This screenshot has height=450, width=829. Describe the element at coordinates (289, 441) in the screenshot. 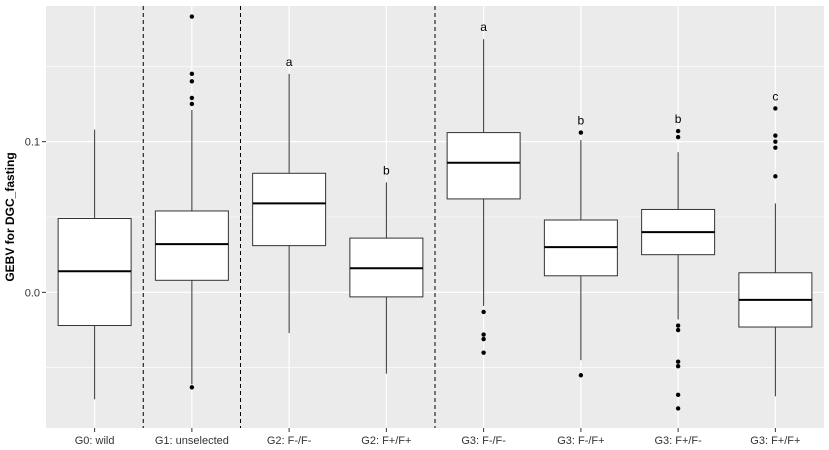

I see `x-tick-label: G2: F-/F-` at that location.